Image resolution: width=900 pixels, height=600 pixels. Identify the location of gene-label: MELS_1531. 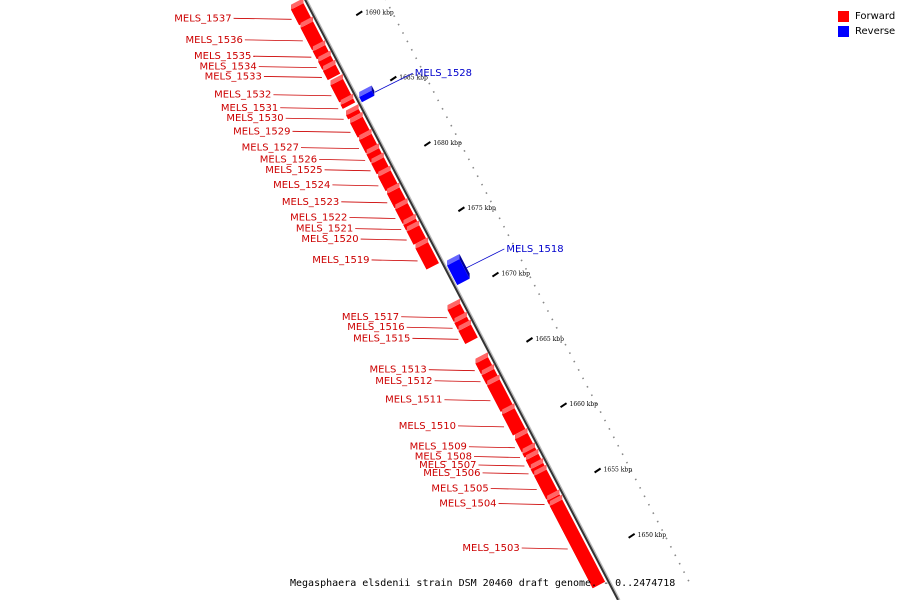
(249, 108).